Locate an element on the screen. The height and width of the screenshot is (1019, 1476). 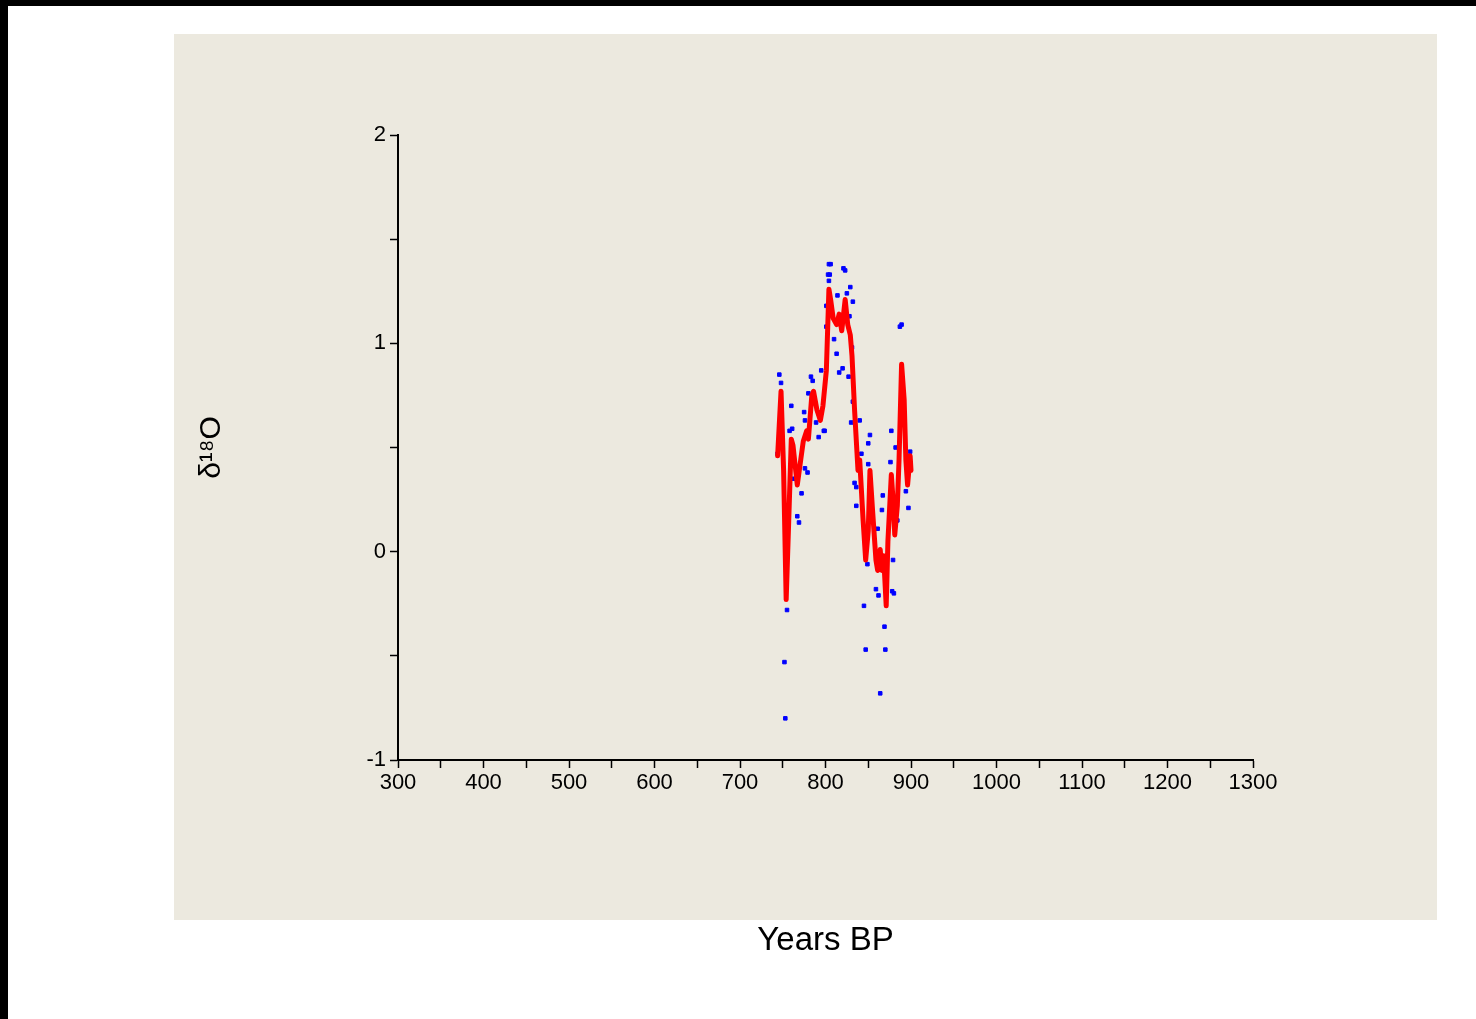
y-tick-label: 0 is located at coordinates (379, 550).